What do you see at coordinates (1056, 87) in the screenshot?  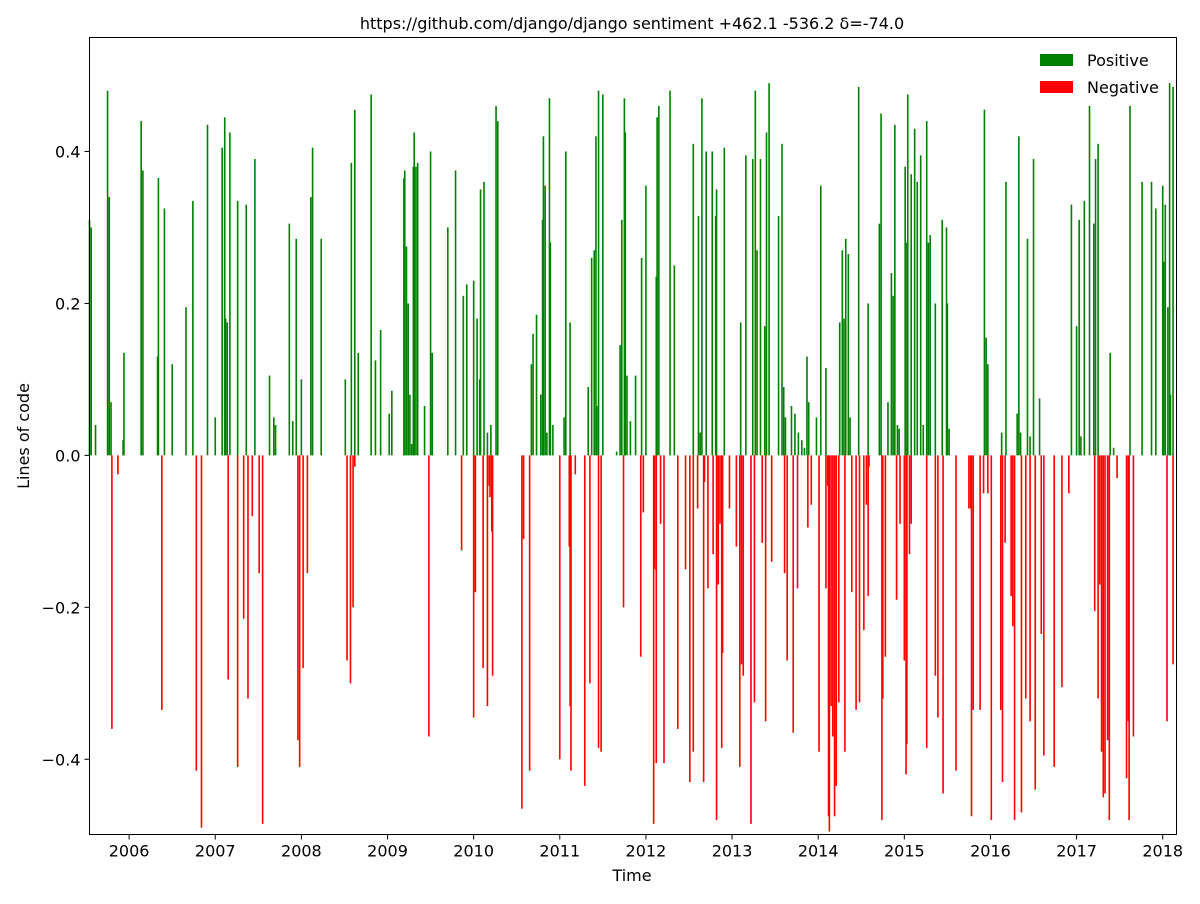 I see `legend-swatch-negative` at bounding box center [1056, 87].